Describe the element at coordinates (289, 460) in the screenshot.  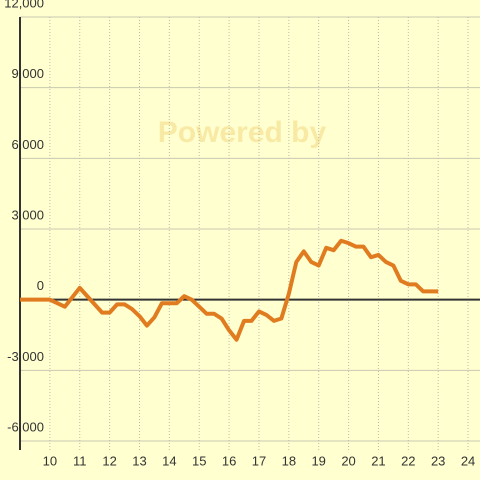
I see `x-tick-label: 18` at that location.